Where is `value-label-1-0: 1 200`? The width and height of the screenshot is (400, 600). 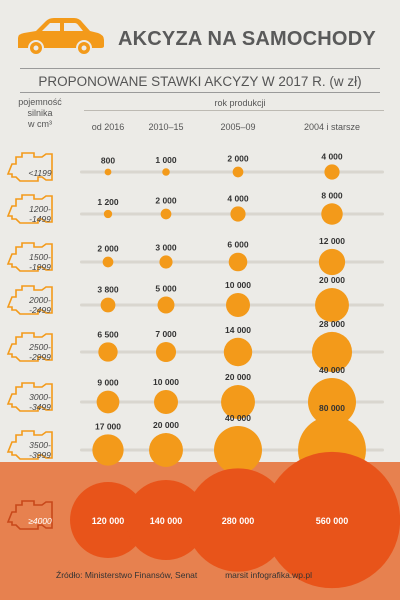
value-label-1-0: 1 200 is located at coordinates (108, 202).